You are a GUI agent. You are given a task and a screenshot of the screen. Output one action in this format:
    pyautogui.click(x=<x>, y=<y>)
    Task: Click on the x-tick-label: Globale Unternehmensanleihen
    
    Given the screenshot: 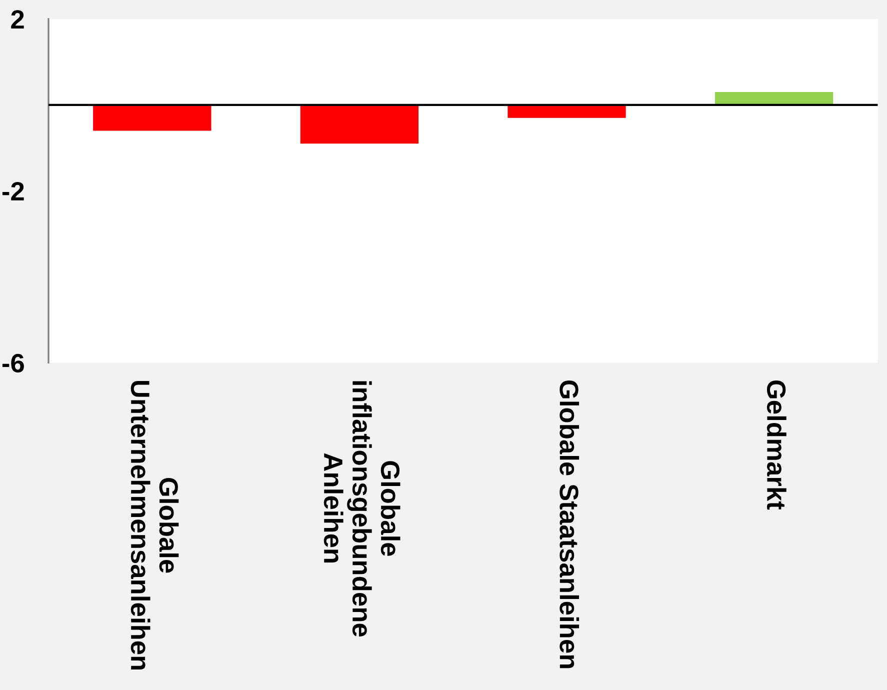 What is the action you would take?
    pyautogui.click(x=154, y=525)
    